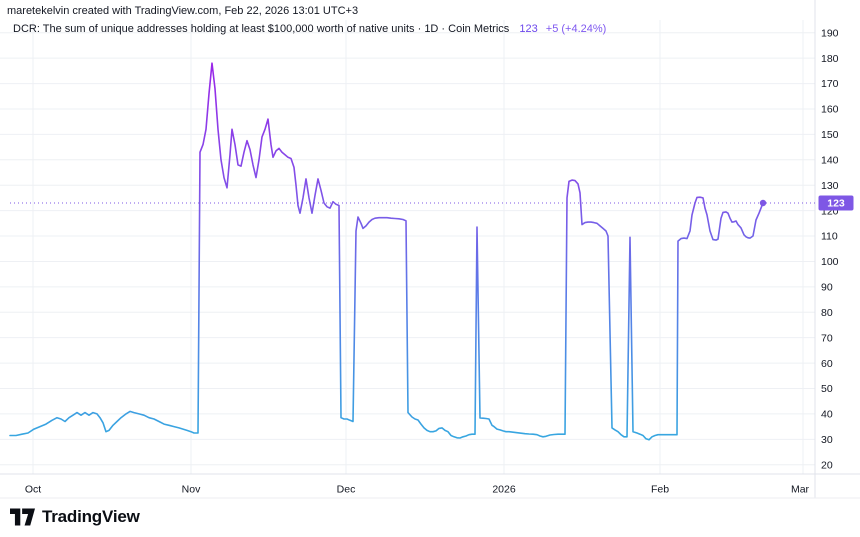 The height and width of the screenshot is (537, 860). I want to click on tradingview-logo: TradingView, so click(75, 517).